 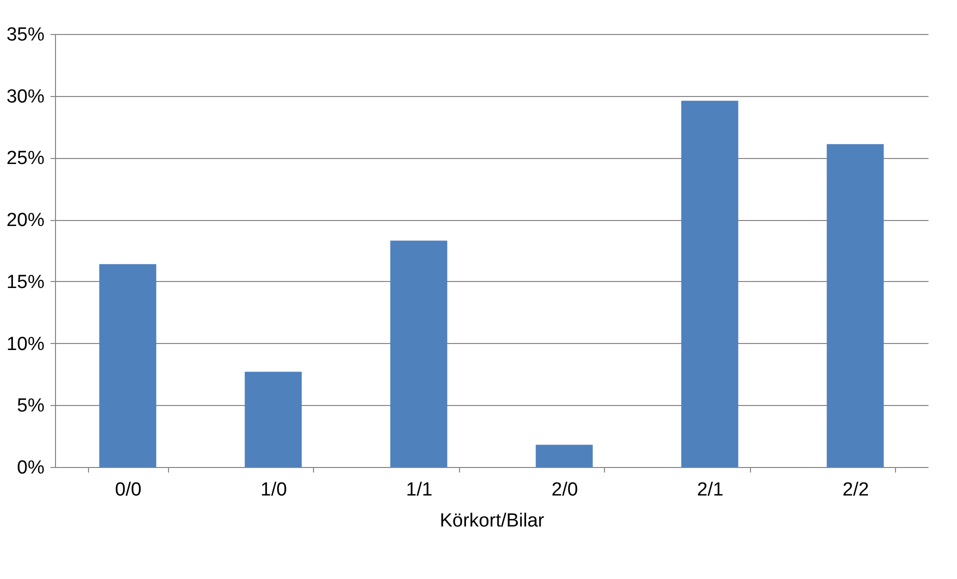 I want to click on x-tick-label: 2/2, so click(x=855, y=490).